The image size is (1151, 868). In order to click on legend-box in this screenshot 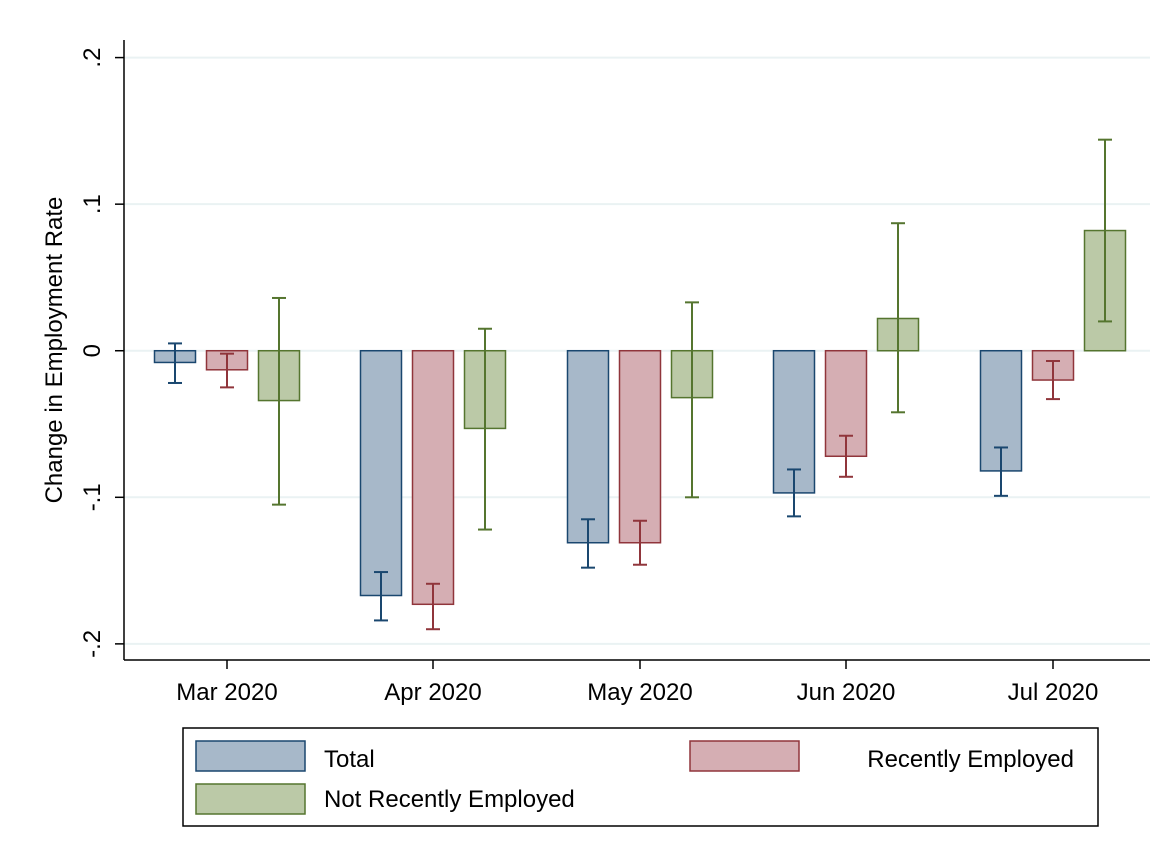, I will do `click(640, 777)`.